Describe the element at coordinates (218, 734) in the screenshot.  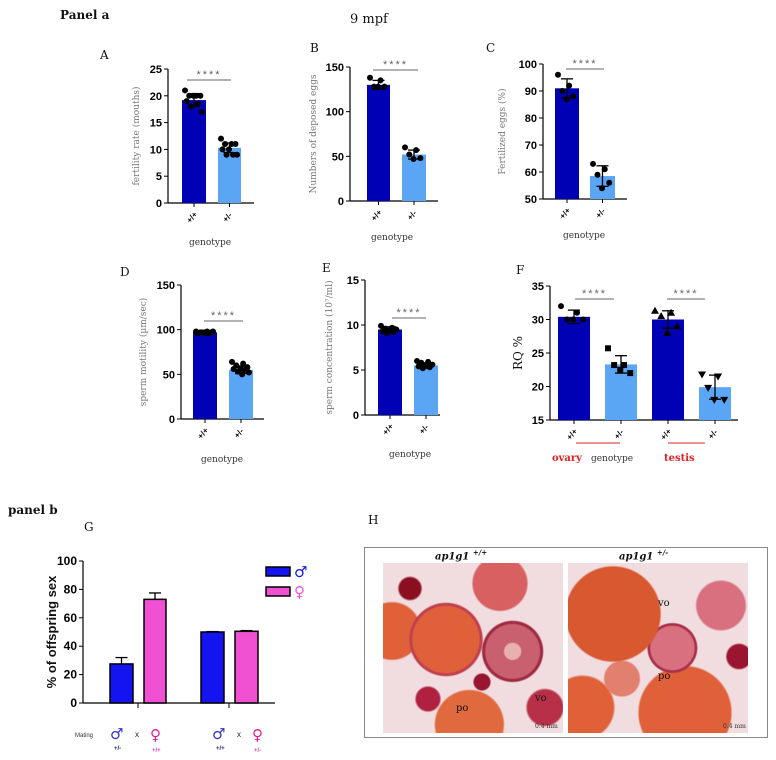
I see `male-symbol-icon: ♂` at that location.